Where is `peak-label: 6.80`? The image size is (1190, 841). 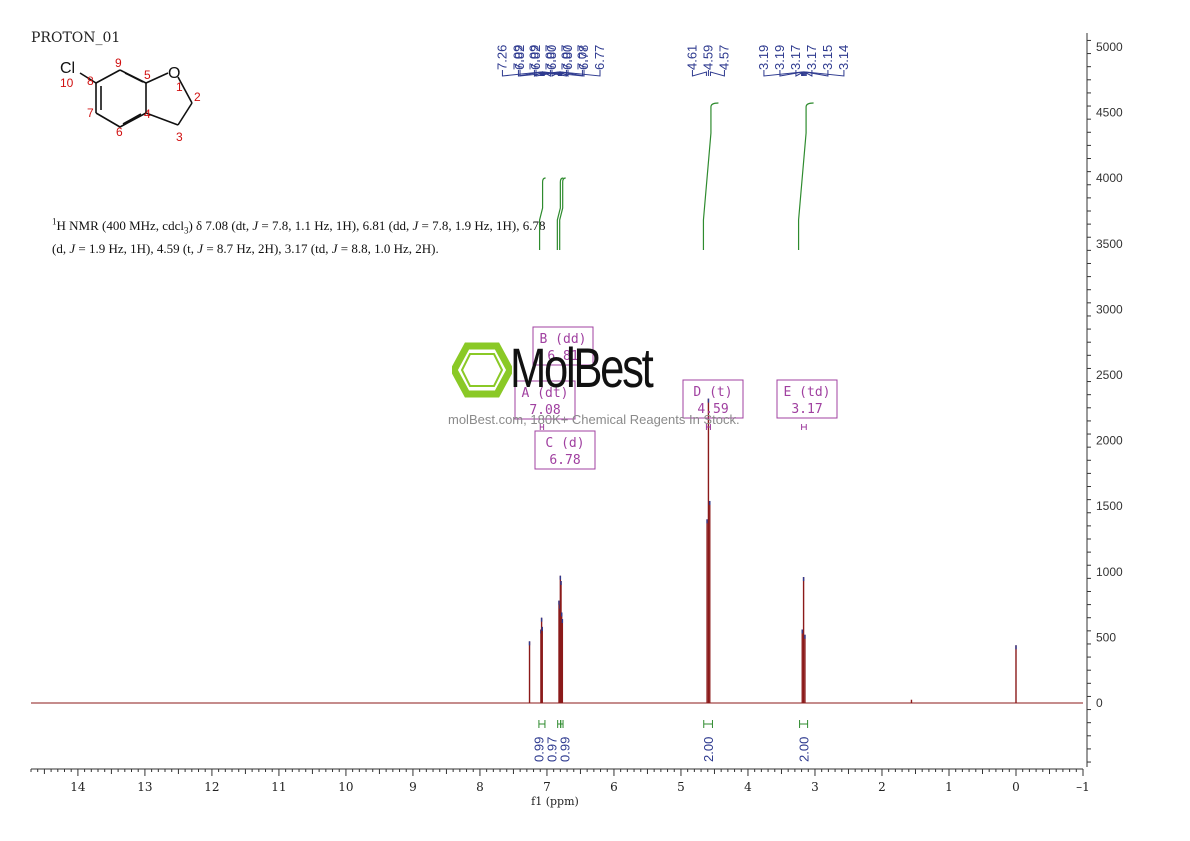 peak-label: 6.80 is located at coordinates (551, 57).